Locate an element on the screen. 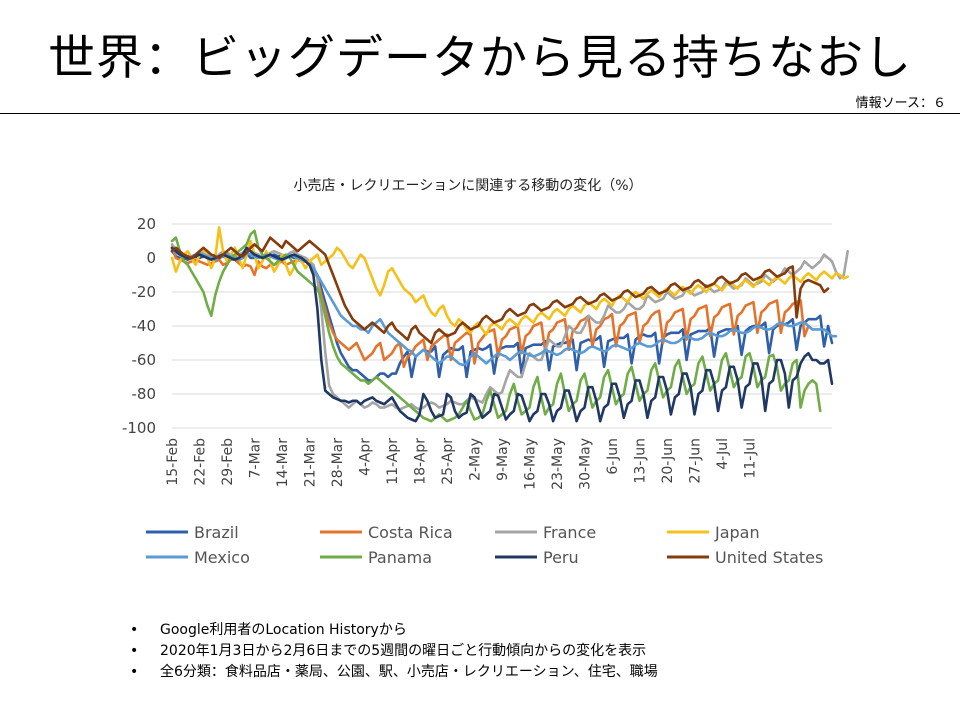 The height and width of the screenshot is (720, 960). x-tick-label: 30-May is located at coordinates (586, 464).